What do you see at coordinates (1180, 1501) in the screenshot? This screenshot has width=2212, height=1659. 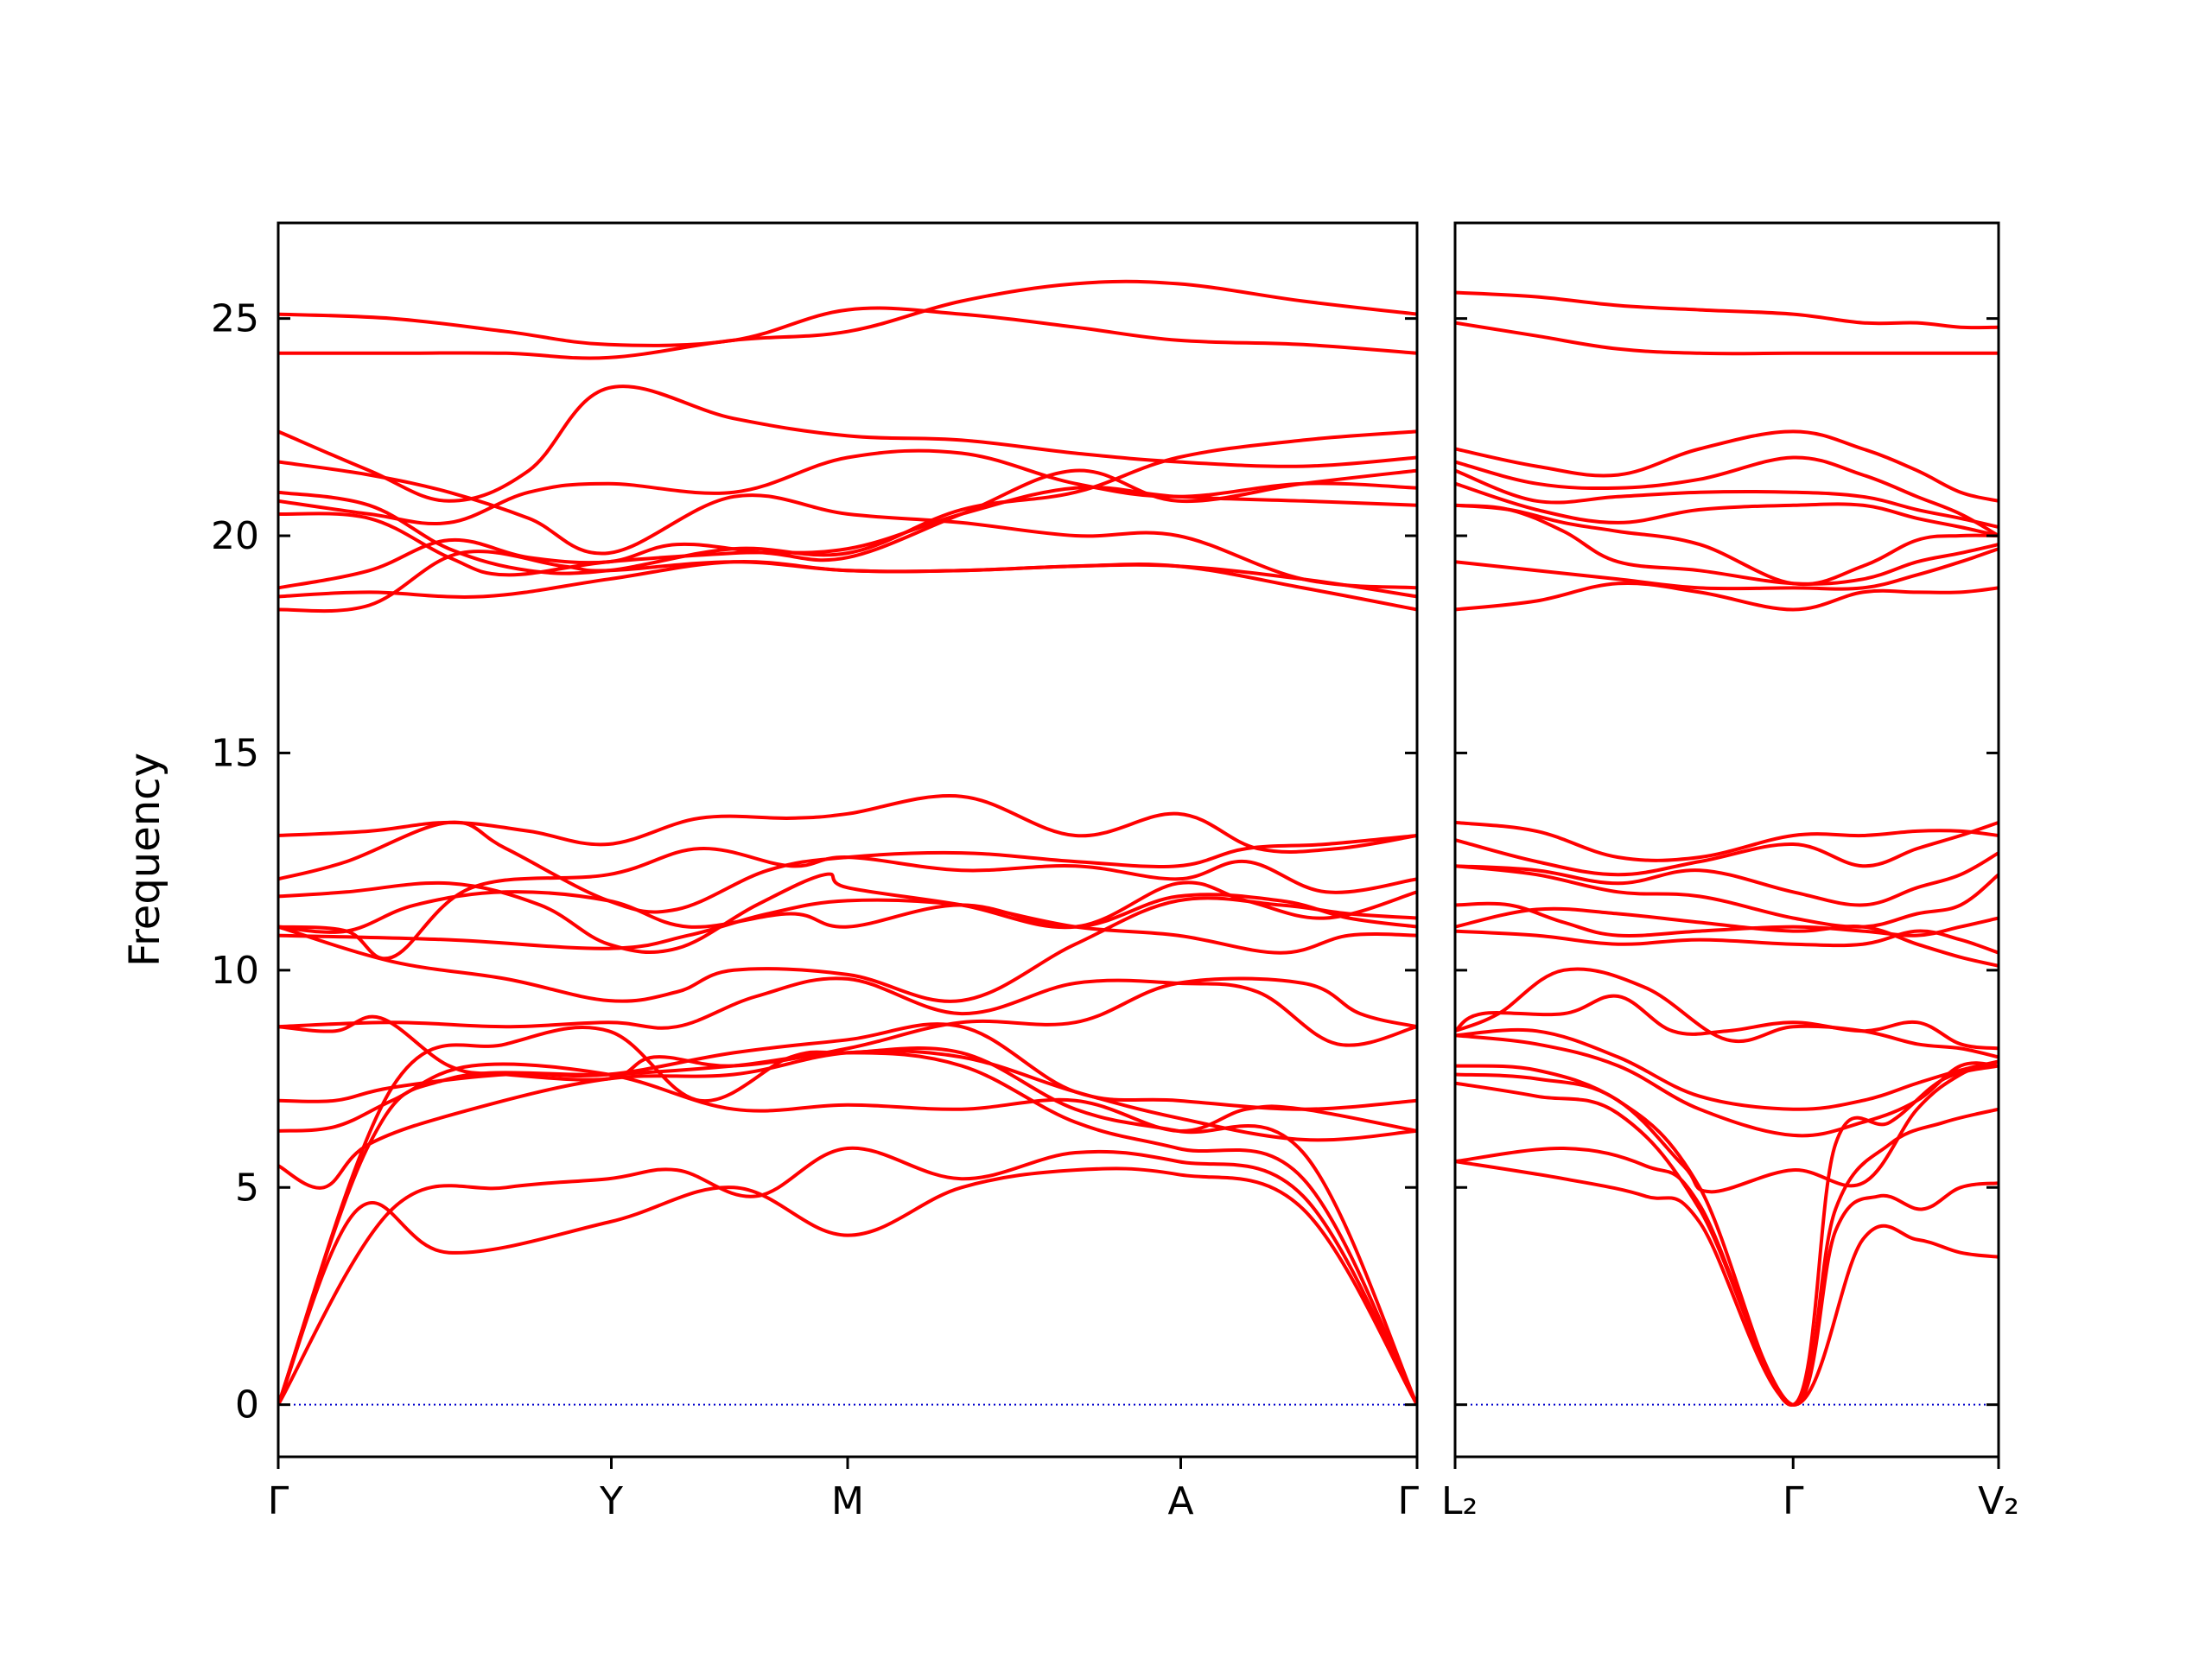 I see `x-tick-label: A` at bounding box center [1180, 1501].